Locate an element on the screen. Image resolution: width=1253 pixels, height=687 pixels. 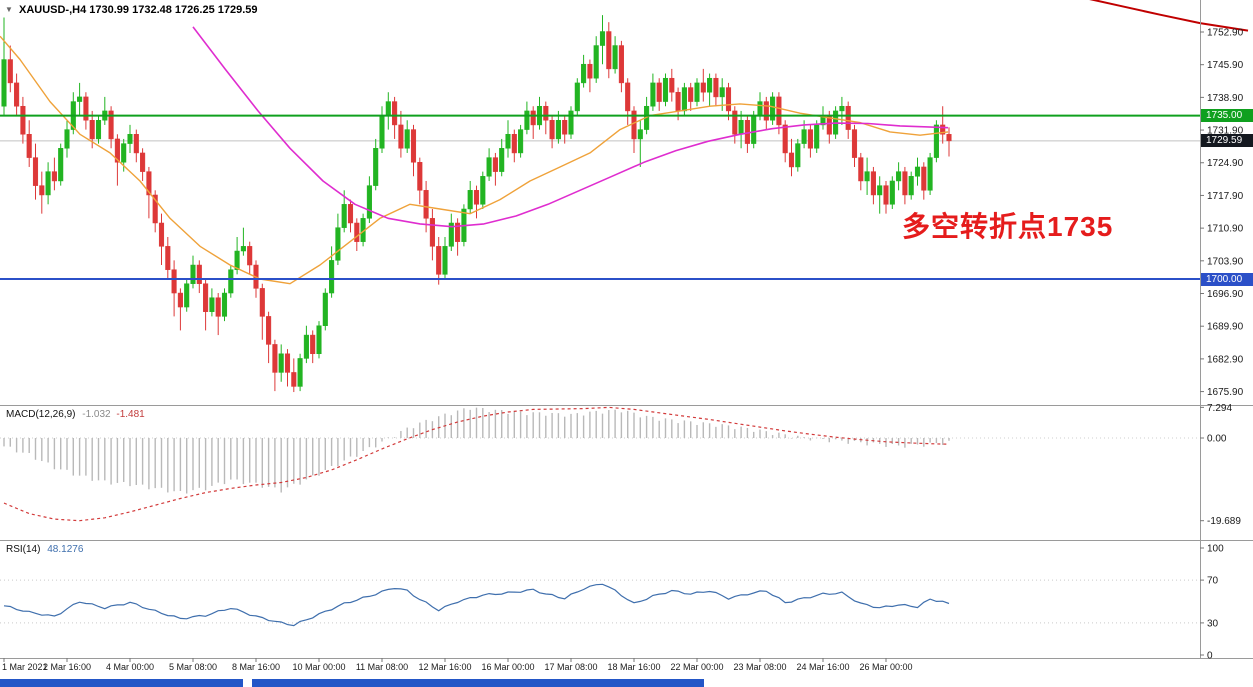
price-tick-label: 1752.90 is located at coordinates (1225, 32).